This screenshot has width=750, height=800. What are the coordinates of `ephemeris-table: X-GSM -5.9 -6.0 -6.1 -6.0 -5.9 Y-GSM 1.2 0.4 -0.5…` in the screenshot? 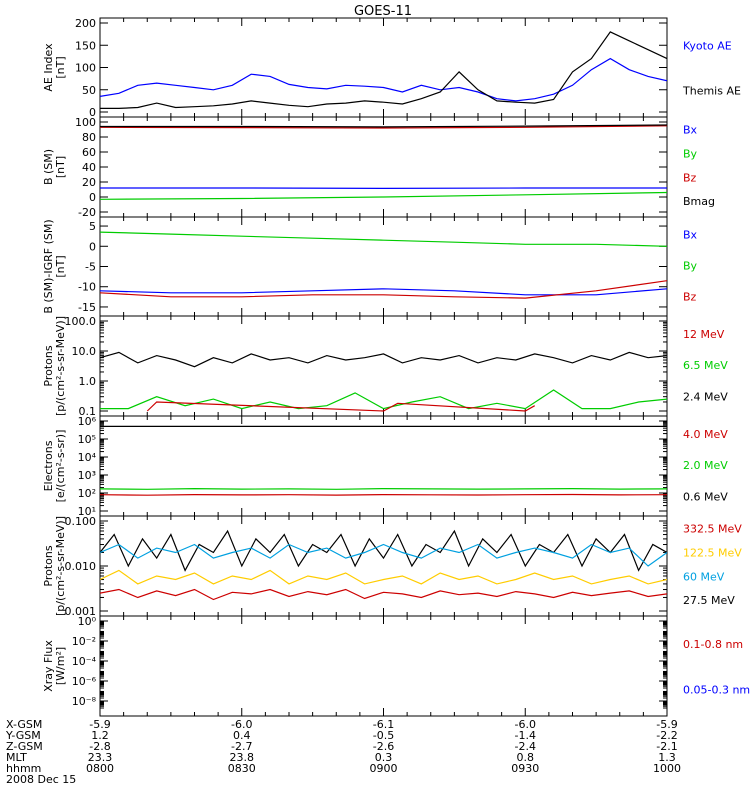 It's located at (343, 752).